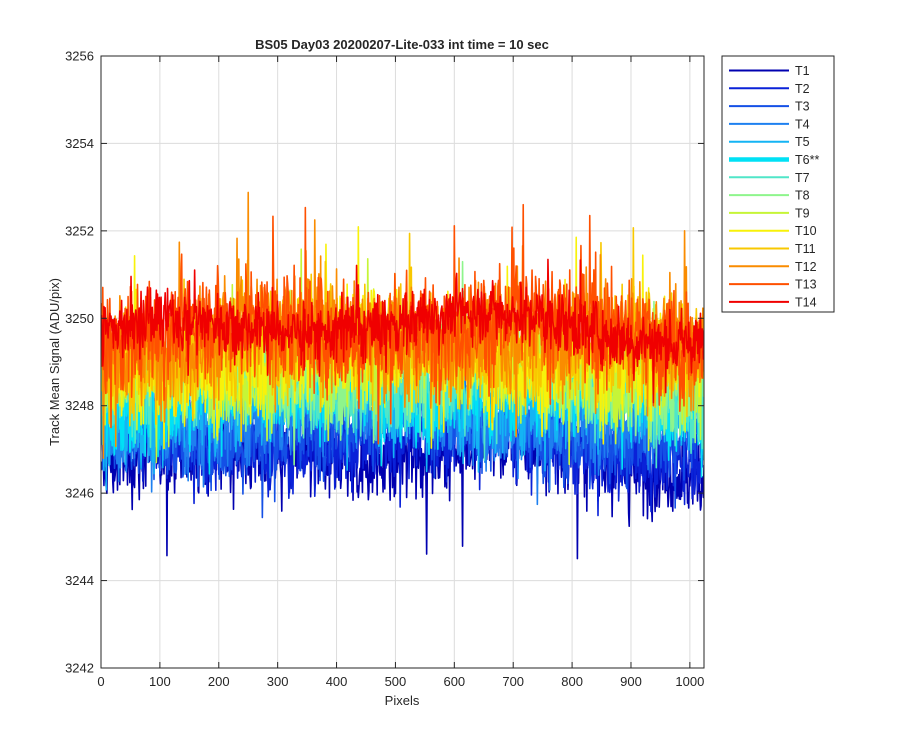 The width and height of the screenshot is (900, 750). Describe the element at coordinates (278, 681) in the screenshot. I see `x-tick-label: 300` at that location.